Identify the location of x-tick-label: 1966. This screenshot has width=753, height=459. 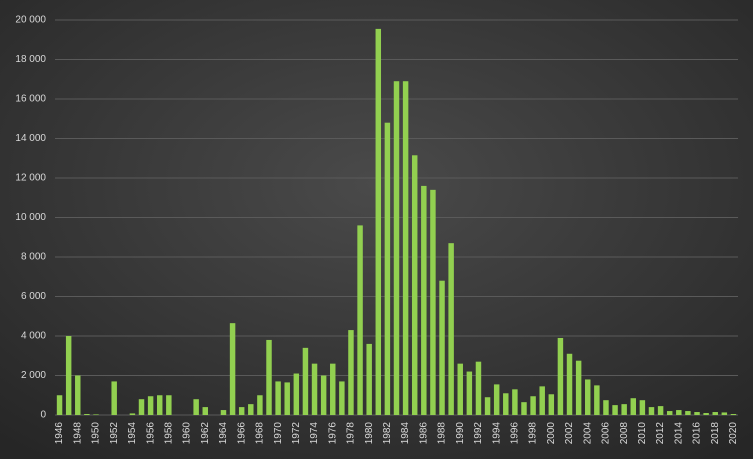
(241, 433).